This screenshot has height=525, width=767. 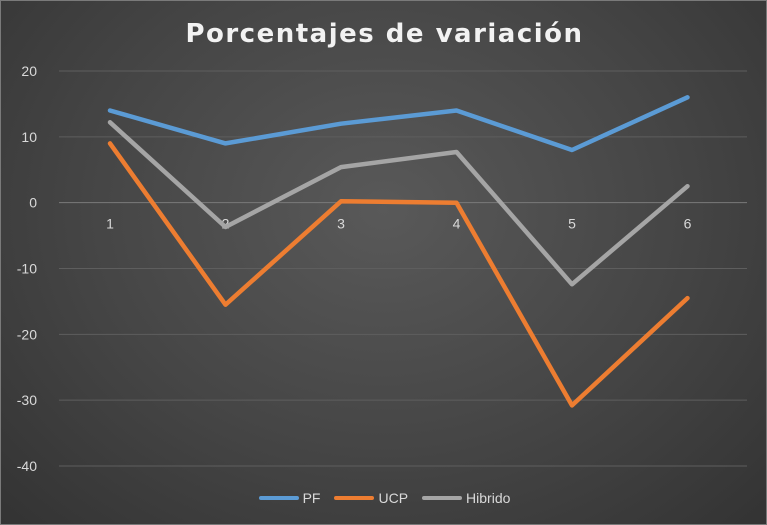 I want to click on x-tick-label: 2, so click(x=226, y=224).